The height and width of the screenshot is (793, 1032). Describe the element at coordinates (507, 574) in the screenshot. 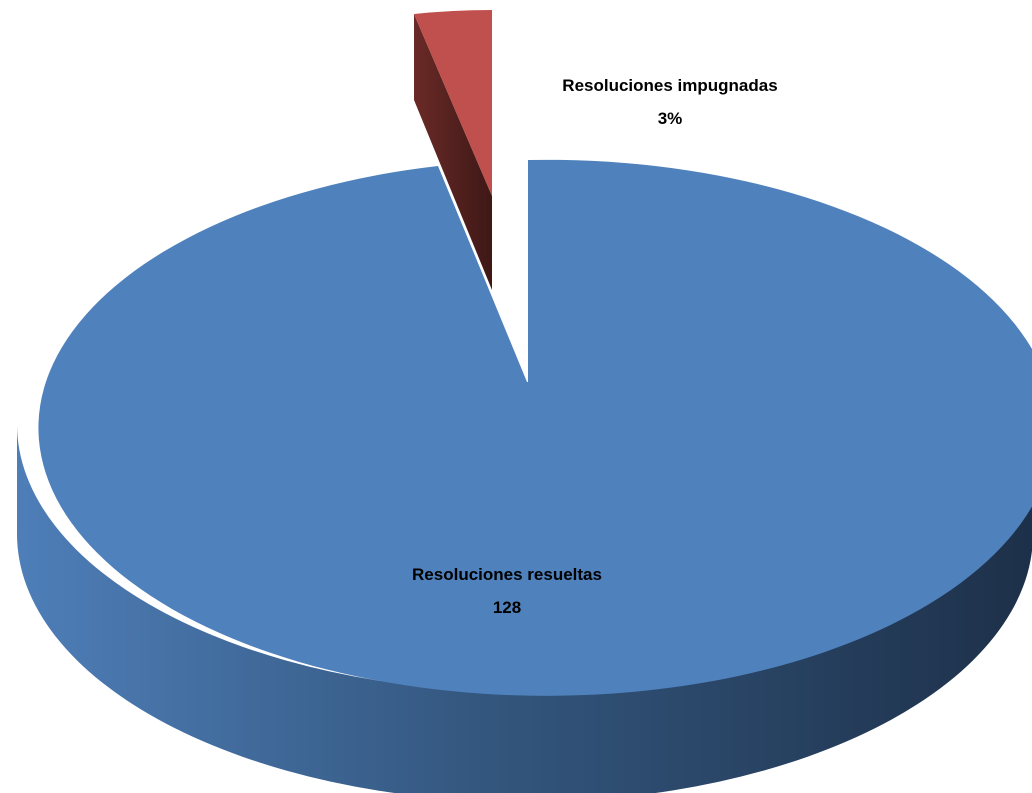

I see `data-label-resoluciones-resueltas-name: Resoluciones resueltas` at that location.